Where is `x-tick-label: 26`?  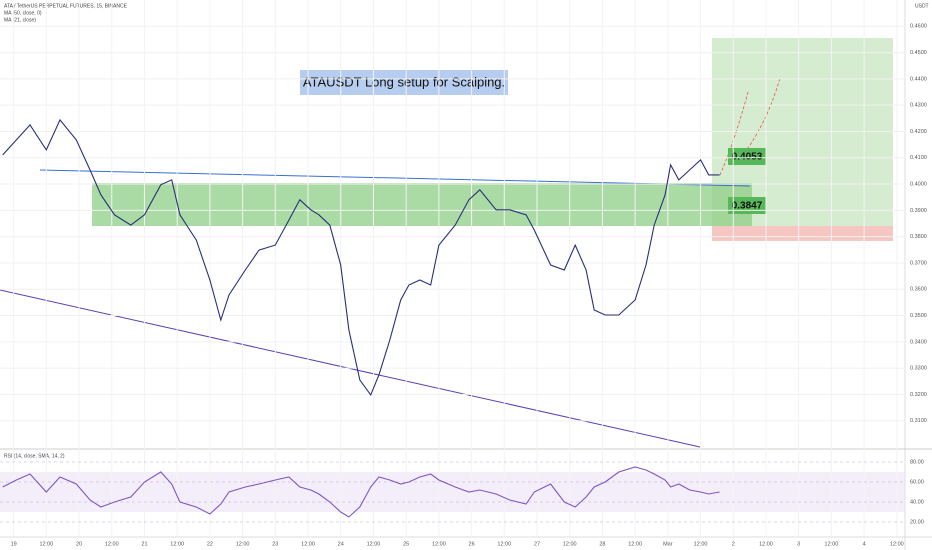 x-tick-label: 26 is located at coordinates (472, 544).